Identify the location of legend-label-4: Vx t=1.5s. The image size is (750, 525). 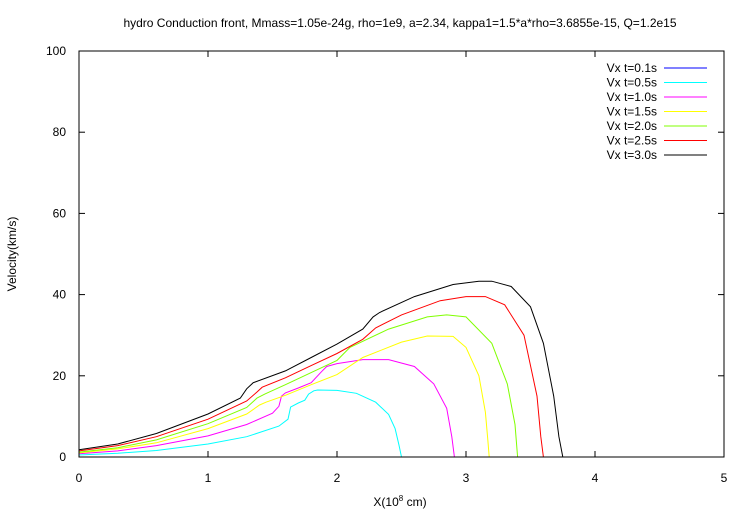
(632, 112).